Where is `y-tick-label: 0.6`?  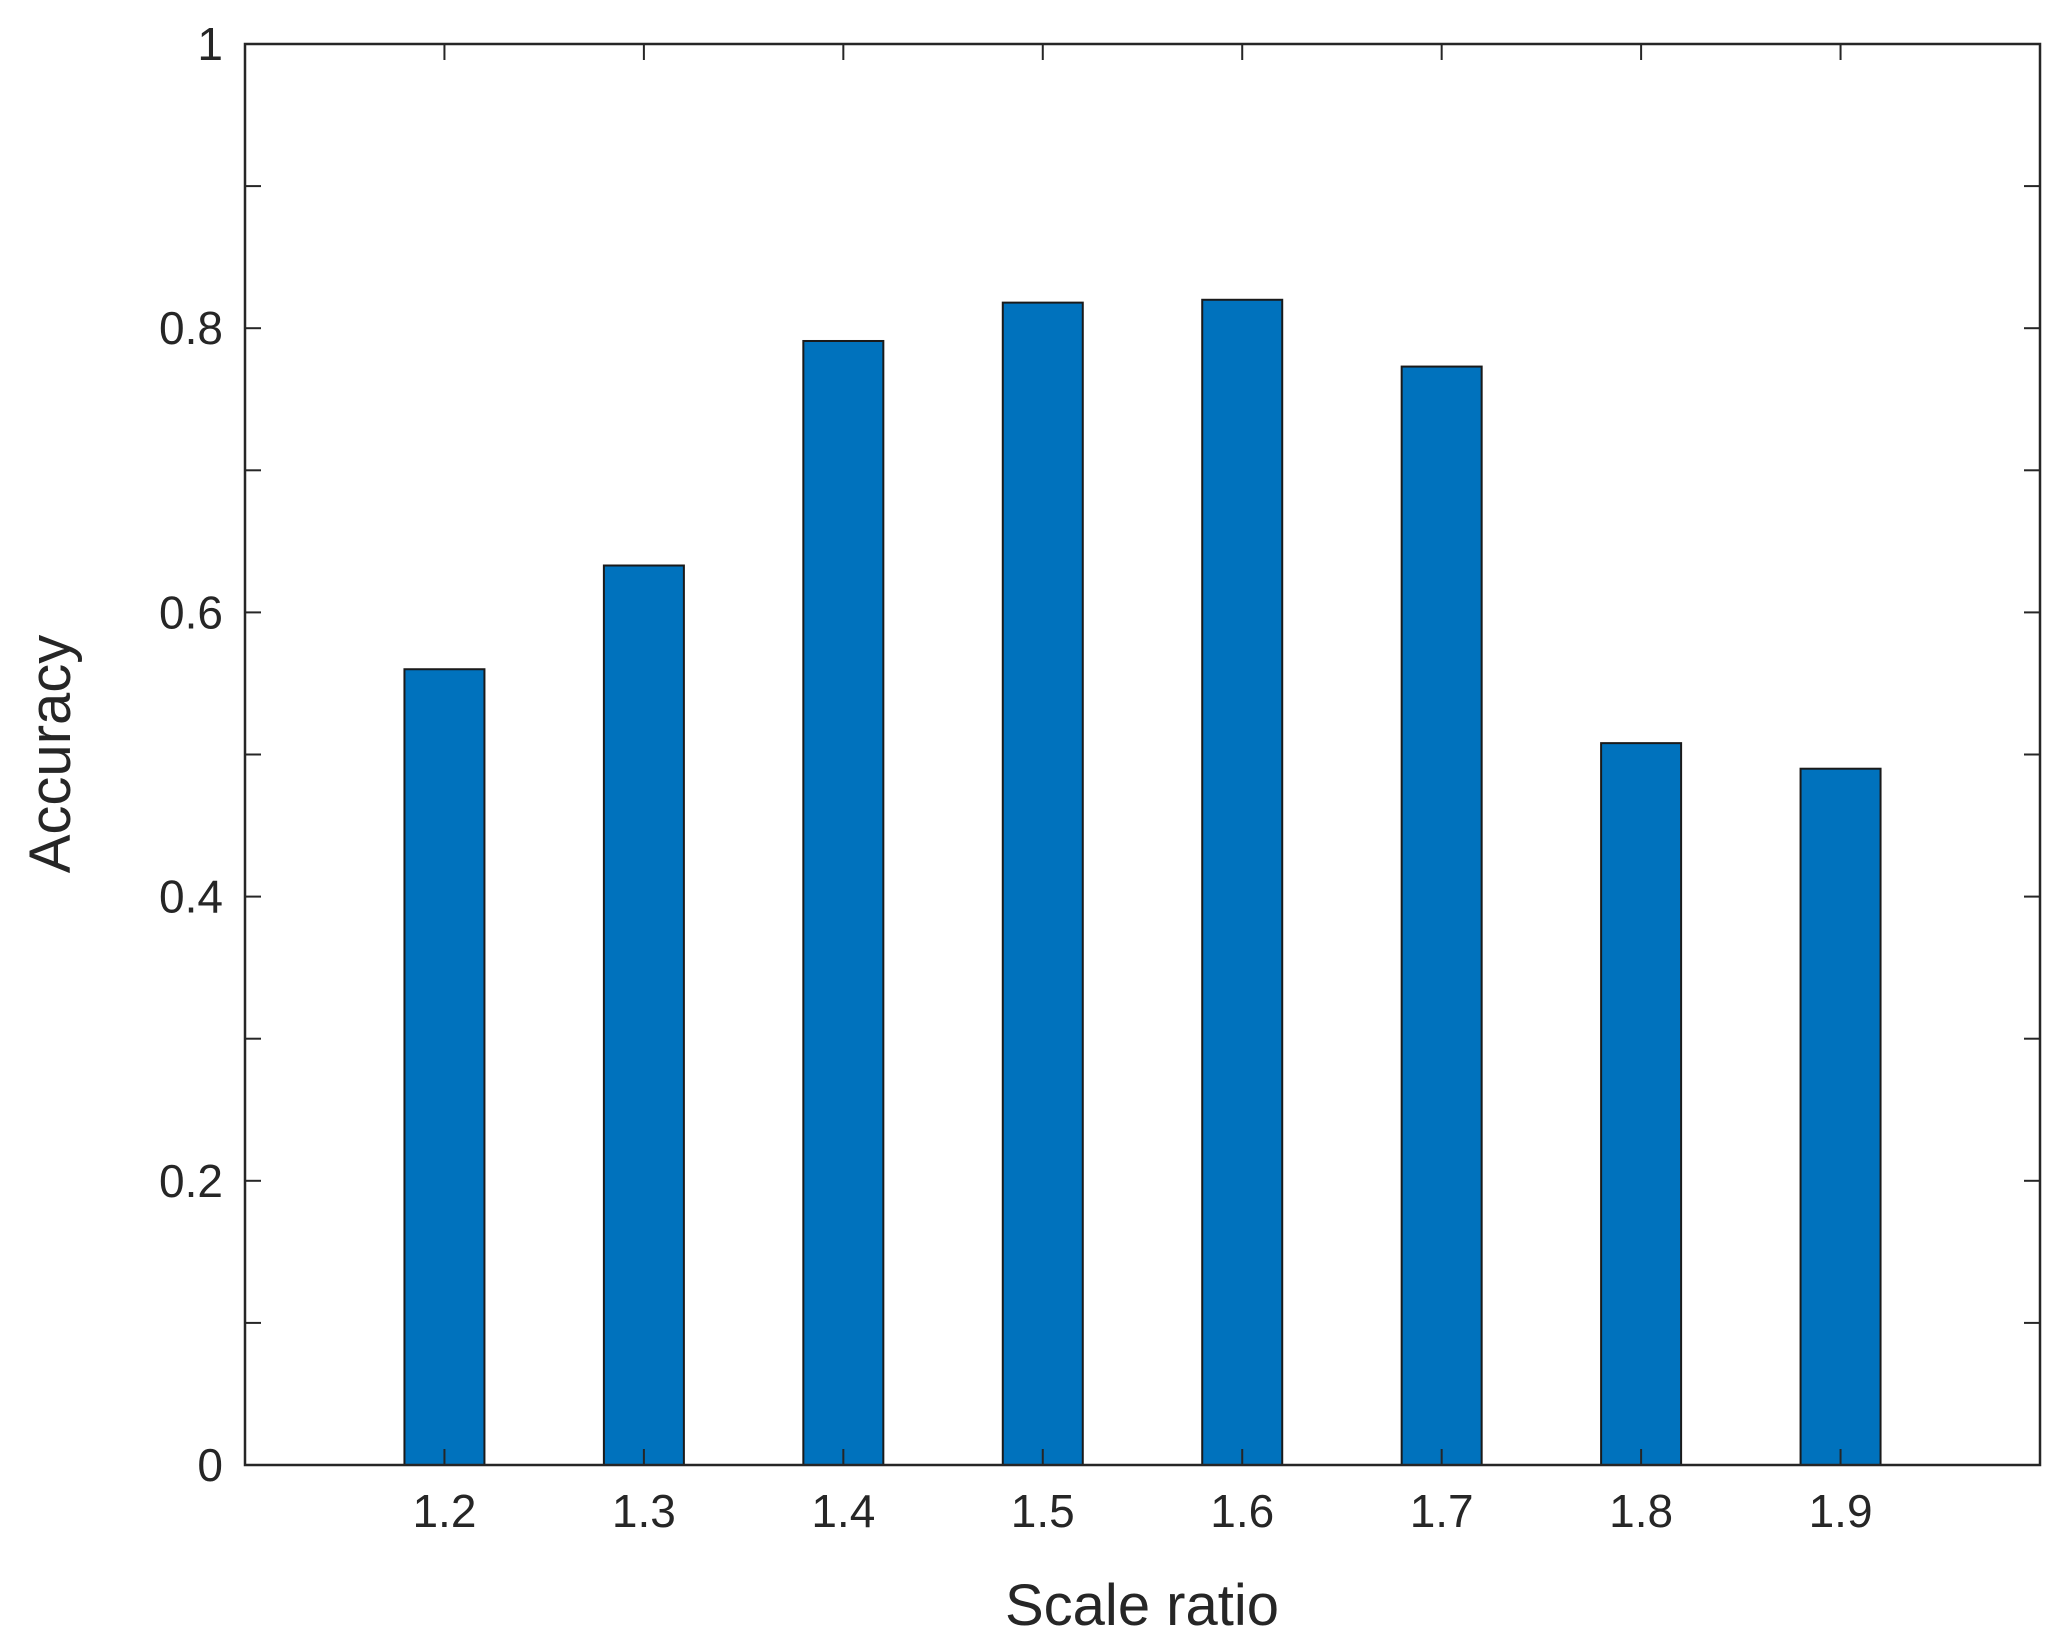 y-tick-label: 0.6 is located at coordinates (191, 612).